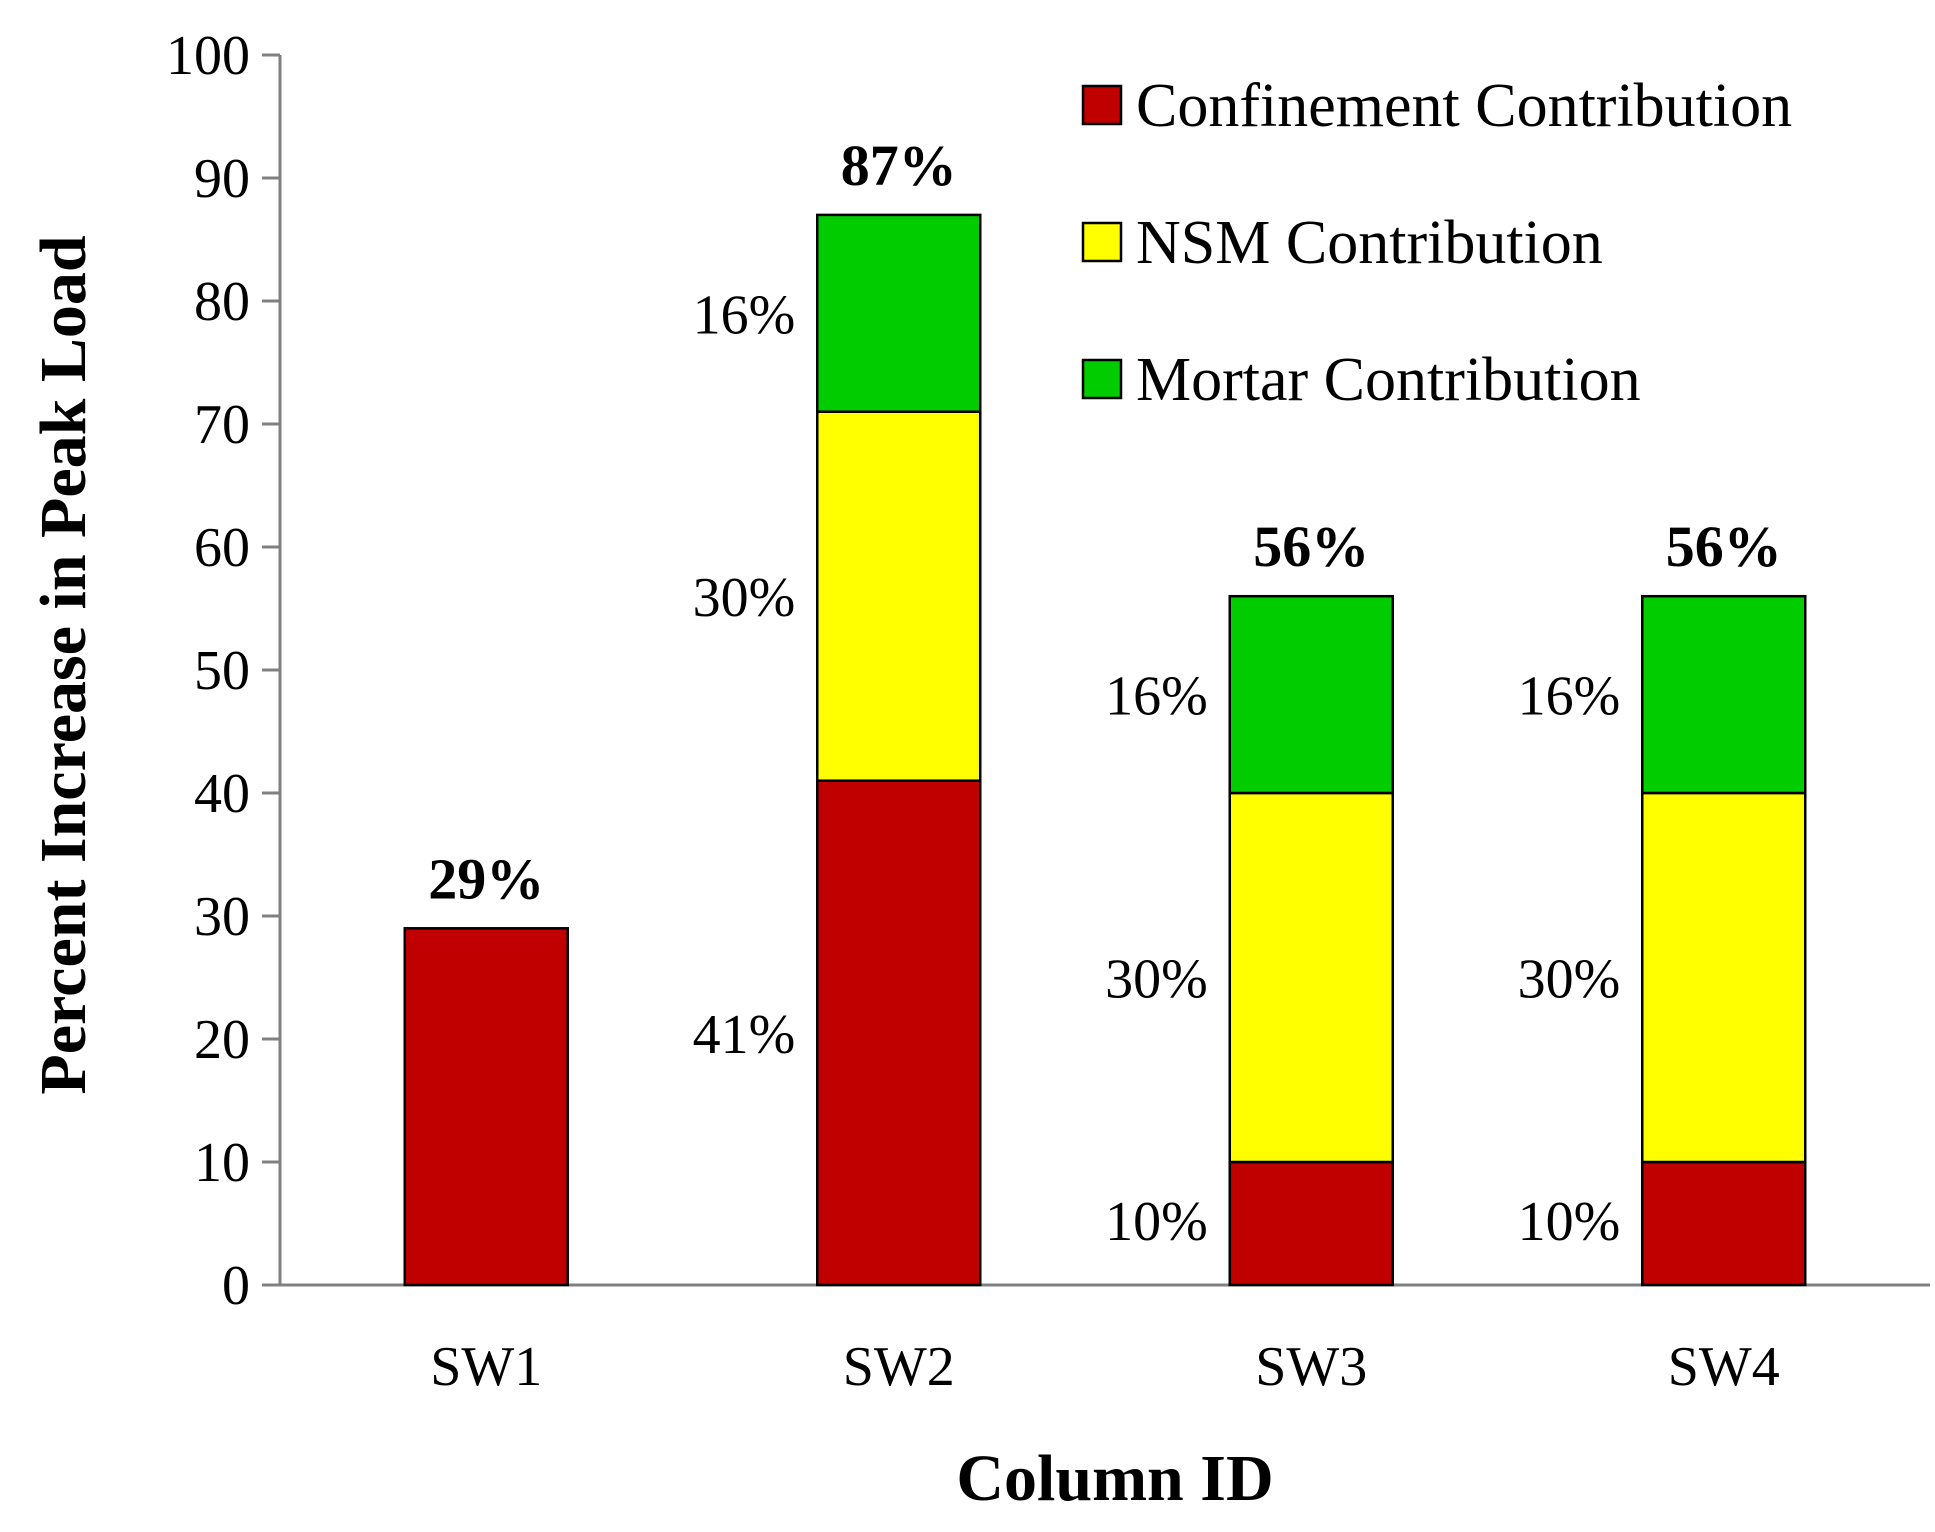  Describe the element at coordinates (1369, 243) in the screenshot. I see `legend-label: NSM Contribution` at that location.